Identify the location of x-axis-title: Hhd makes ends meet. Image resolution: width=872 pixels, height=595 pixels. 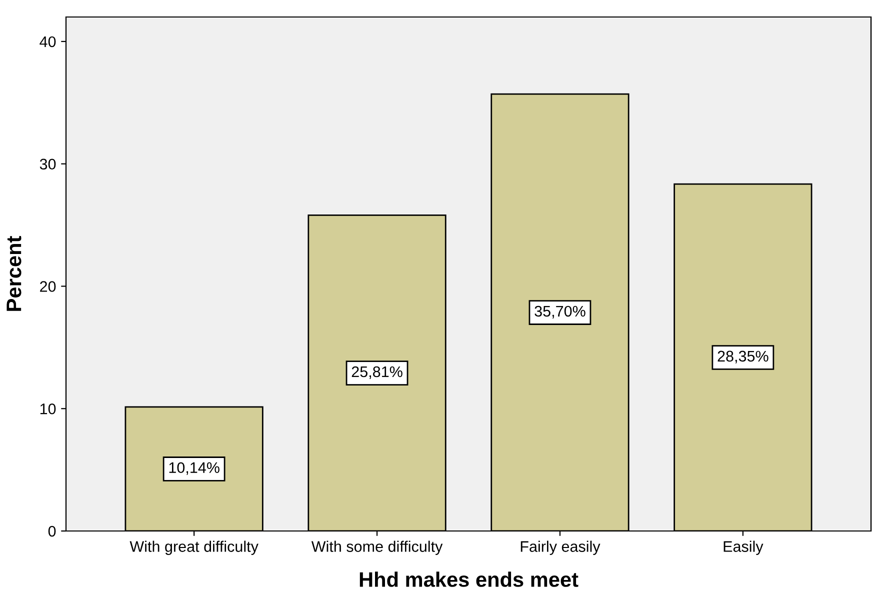
(469, 579).